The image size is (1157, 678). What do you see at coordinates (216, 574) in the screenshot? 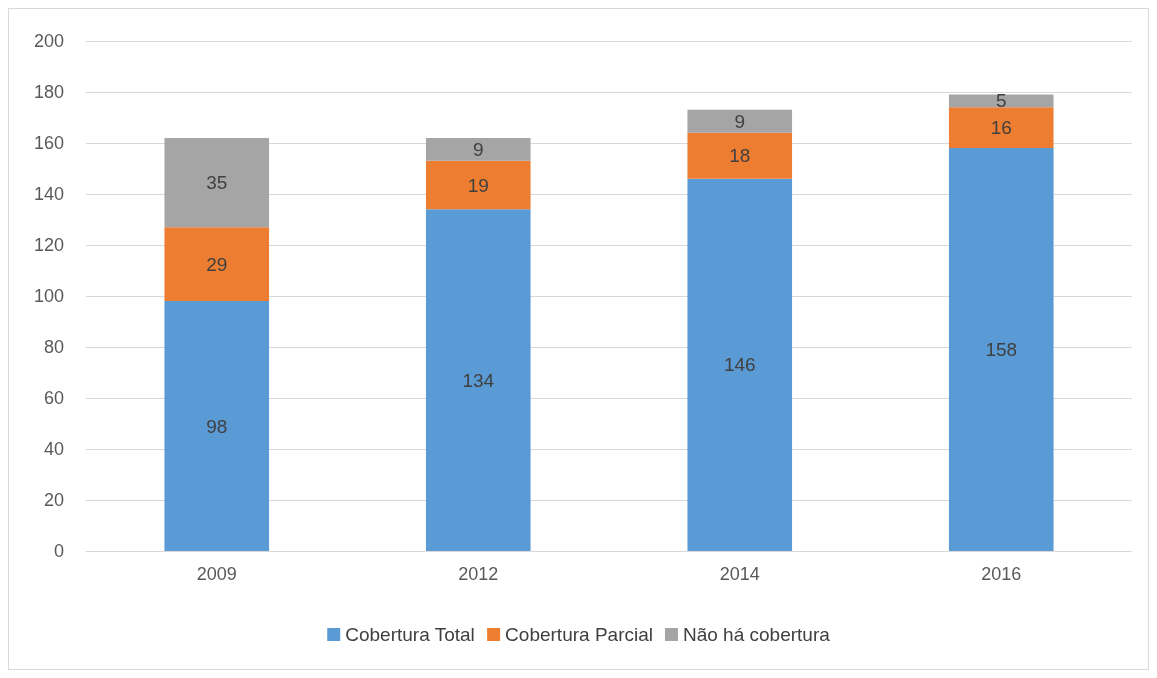
I see `x-tick-label: 2009` at bounding box center [216, 574].